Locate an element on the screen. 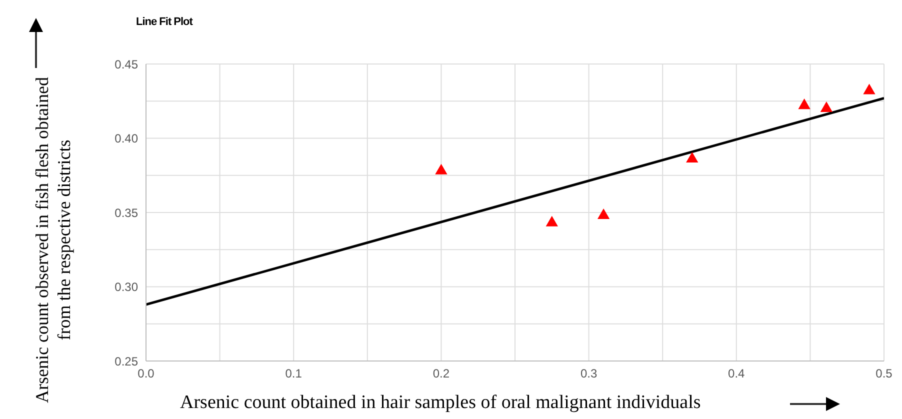 The height and width of the screenshot is (419, 902). x-tick-label: 0.5 is located at coordinates (884, 373).